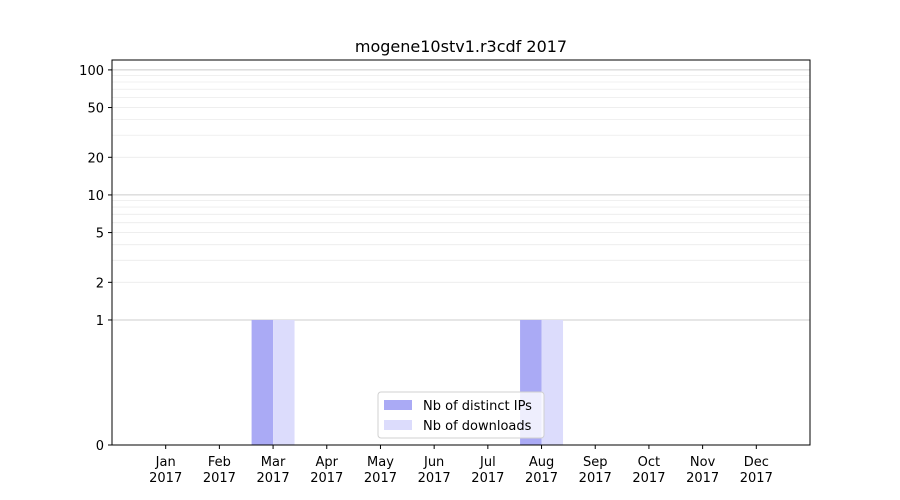  I want to click on x-tick-label-month: Jan, so click(165, 462).